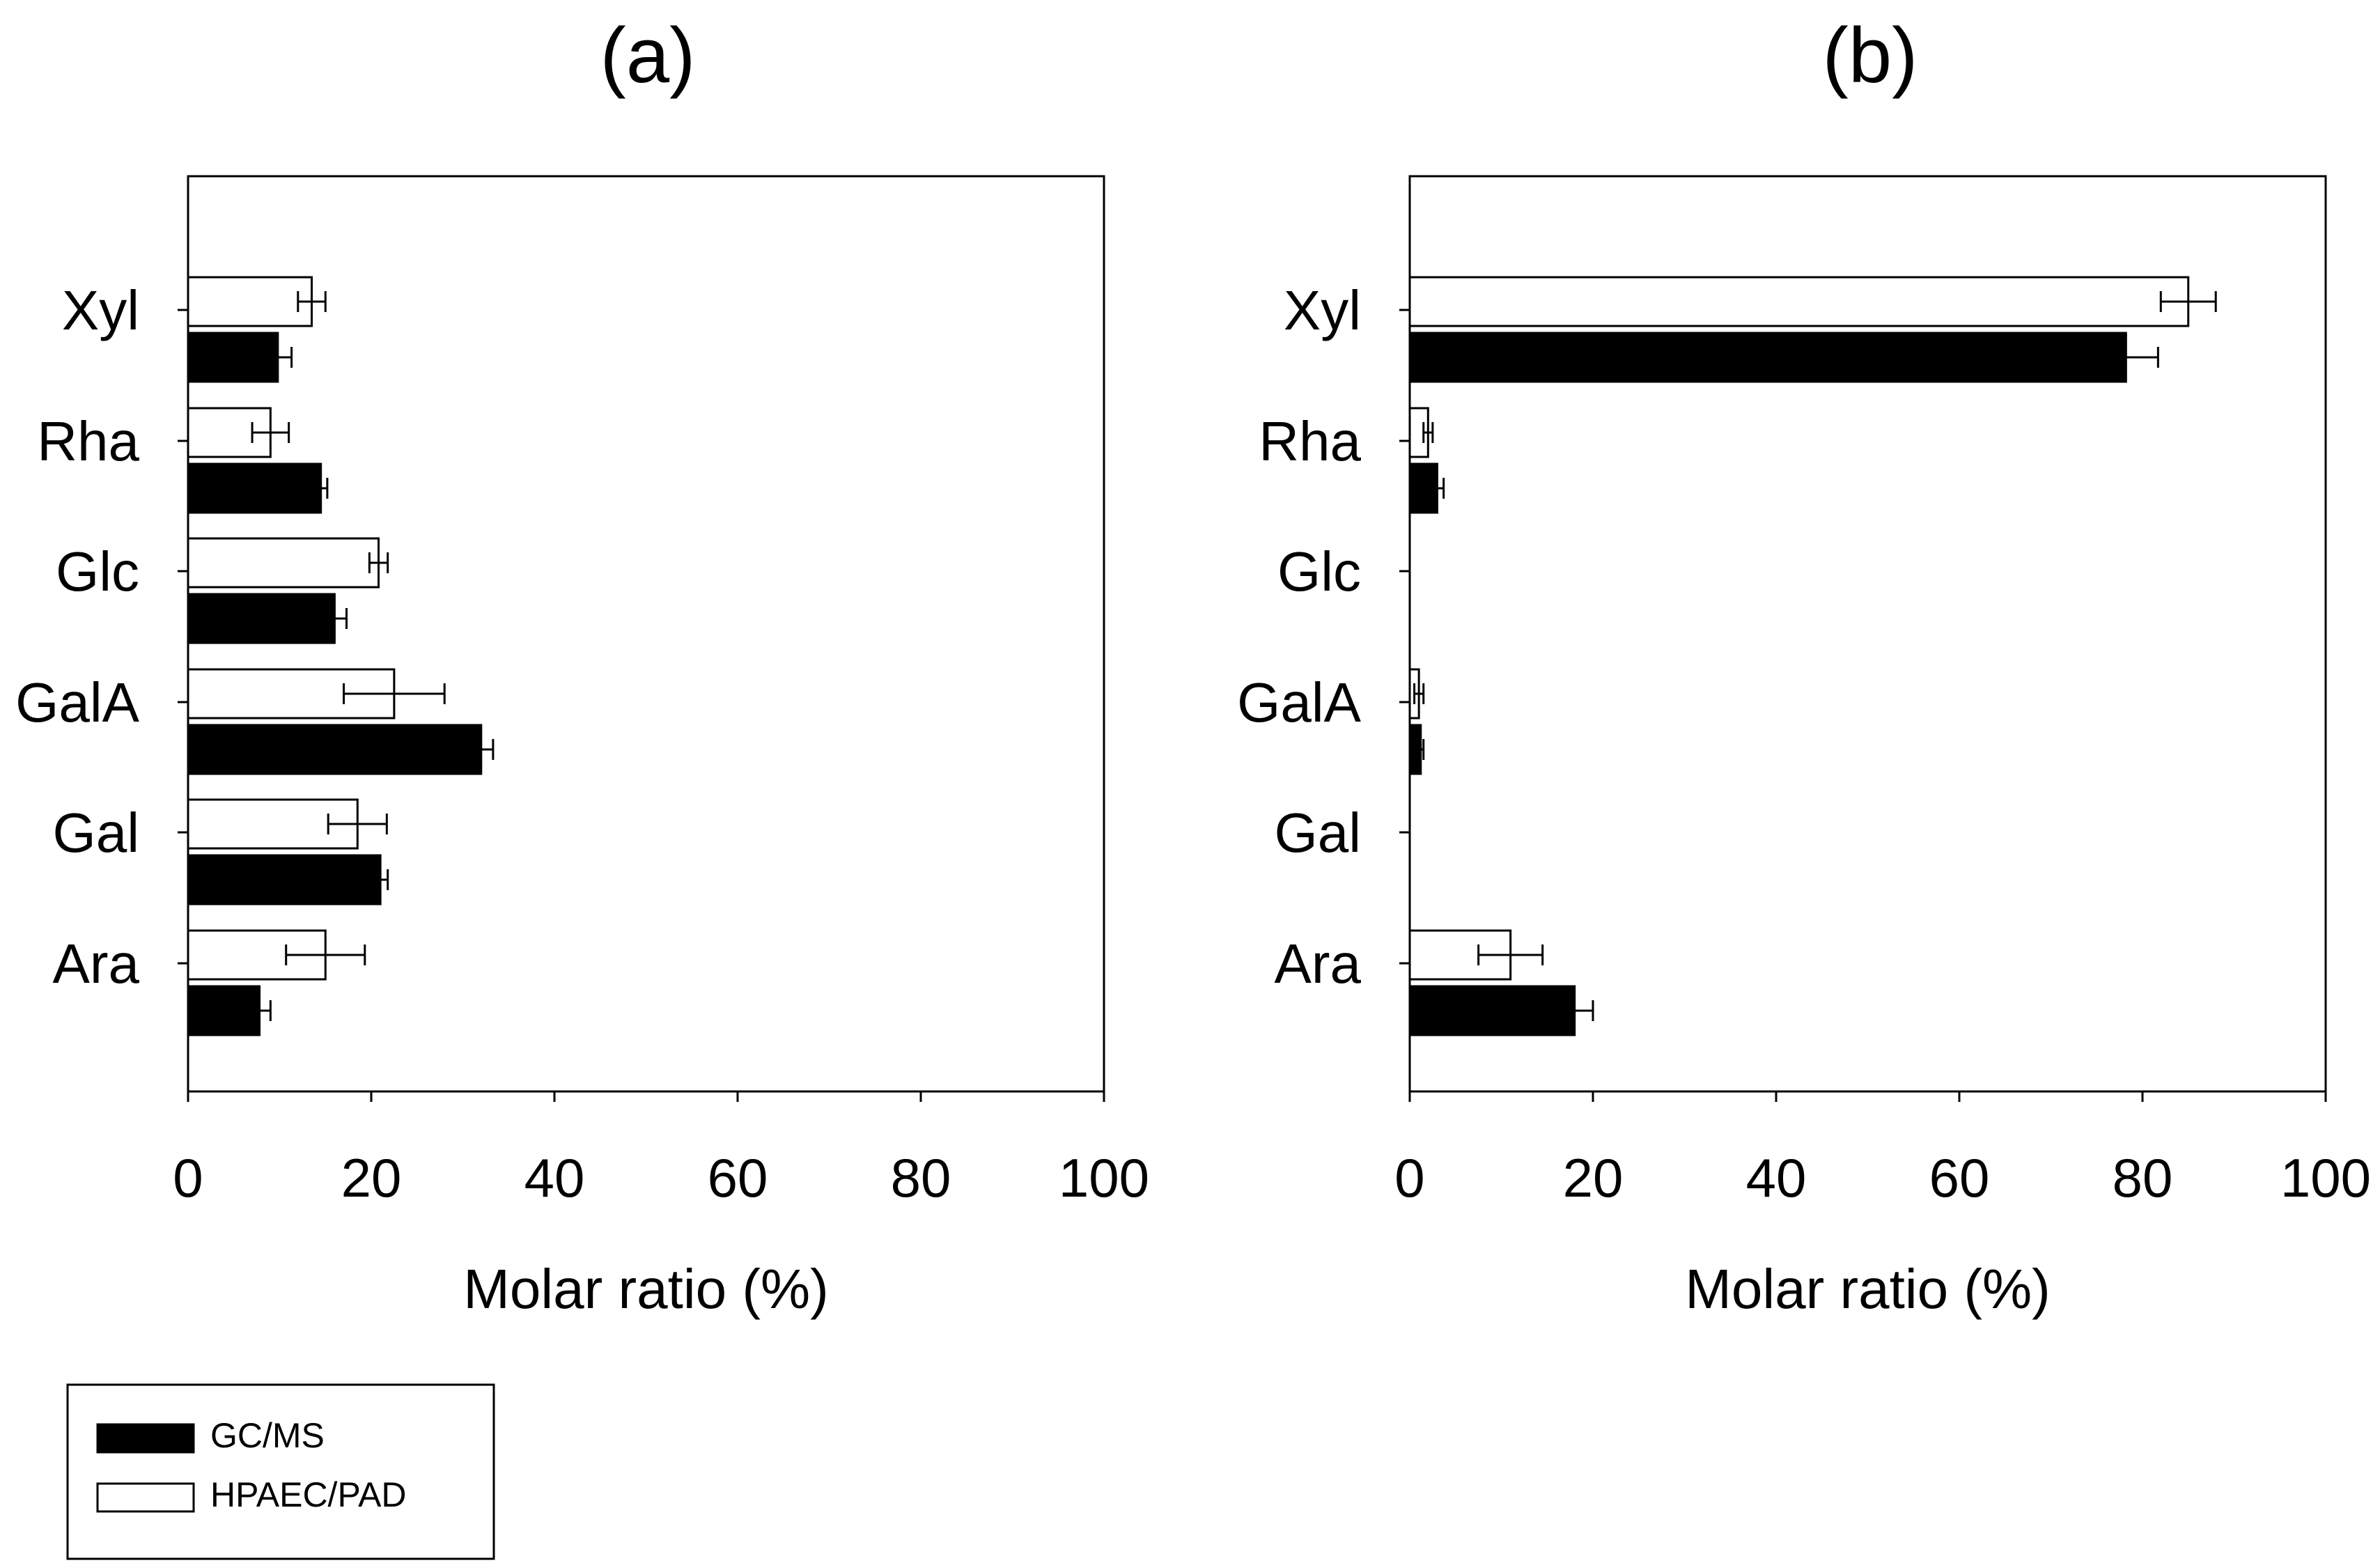 This screenshot has width=2380, height=1563. I want to click on panel-title: (a), so click(648, 56).